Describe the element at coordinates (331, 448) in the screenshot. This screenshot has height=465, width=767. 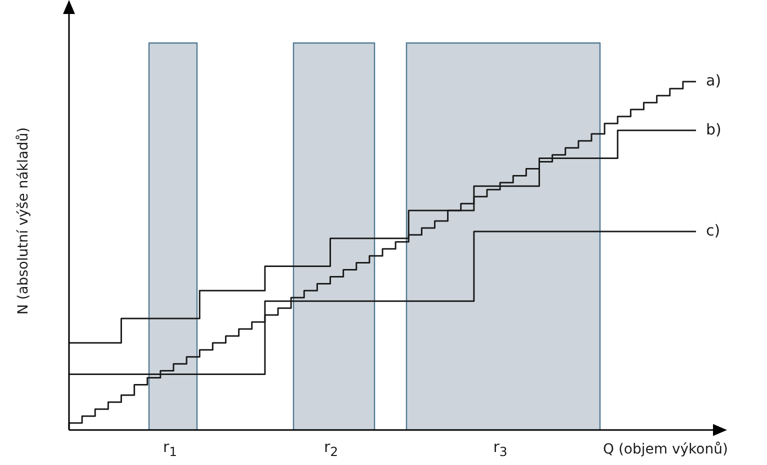
I see `text: r$_{2}$` at that location.